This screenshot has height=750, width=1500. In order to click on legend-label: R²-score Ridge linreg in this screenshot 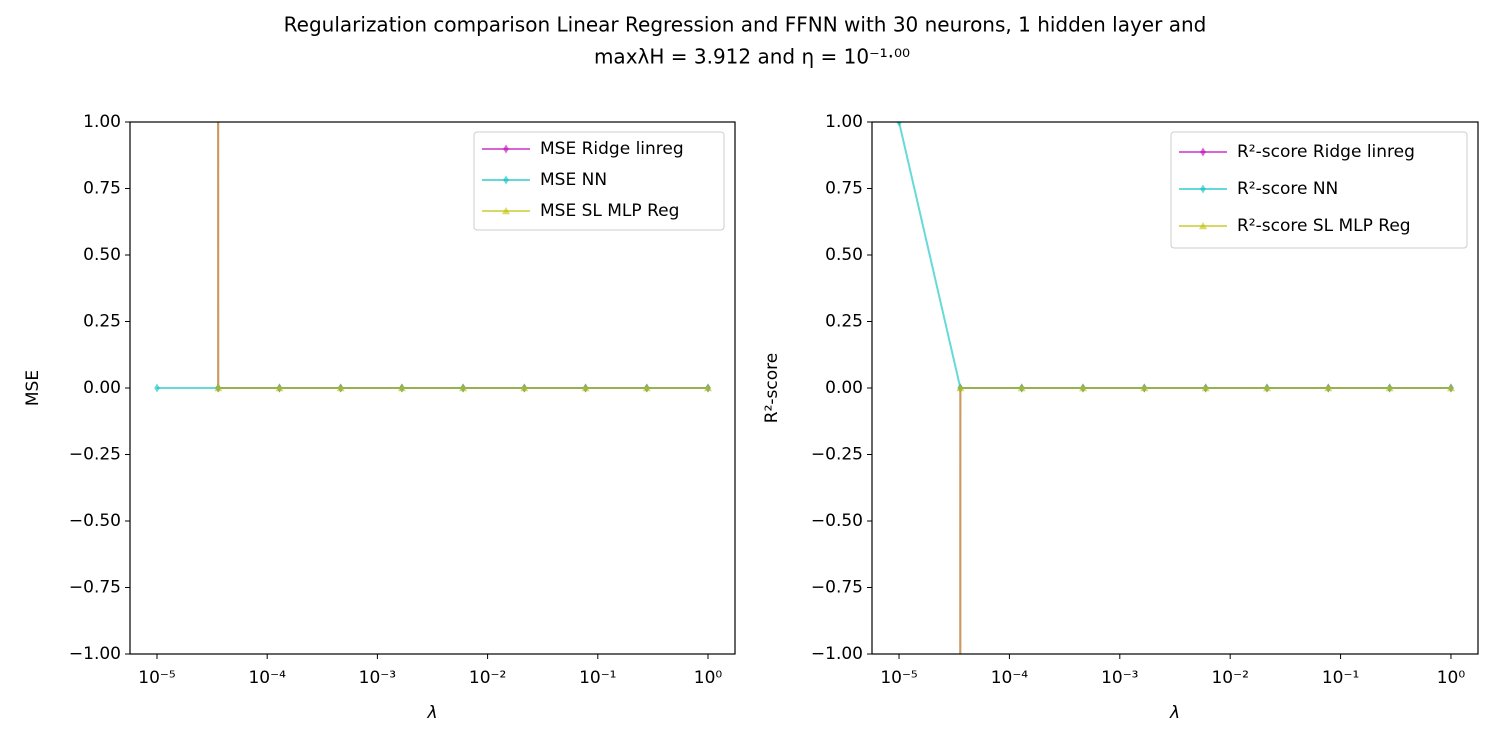, I will do `click(1326, 152)`.